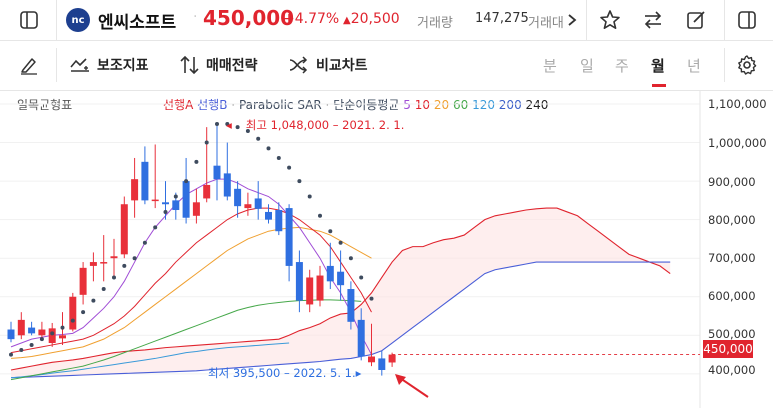 The height and width of the screenshot is (408, 773). Describe the element at coordinates (366, 105) in the screenshot. I see `legend-ma: 단순이동평균` at that location.